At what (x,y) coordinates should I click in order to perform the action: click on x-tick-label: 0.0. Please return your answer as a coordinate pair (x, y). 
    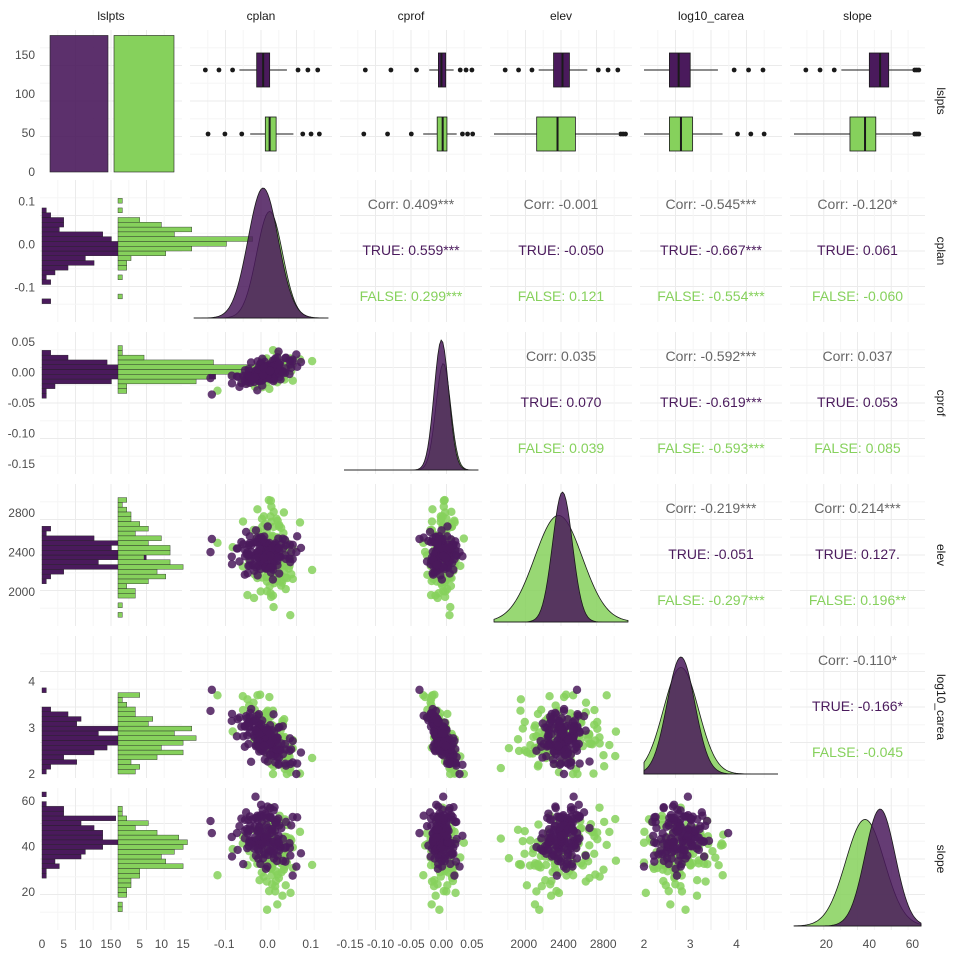
    Looking at the image, I should click on (267, 944).